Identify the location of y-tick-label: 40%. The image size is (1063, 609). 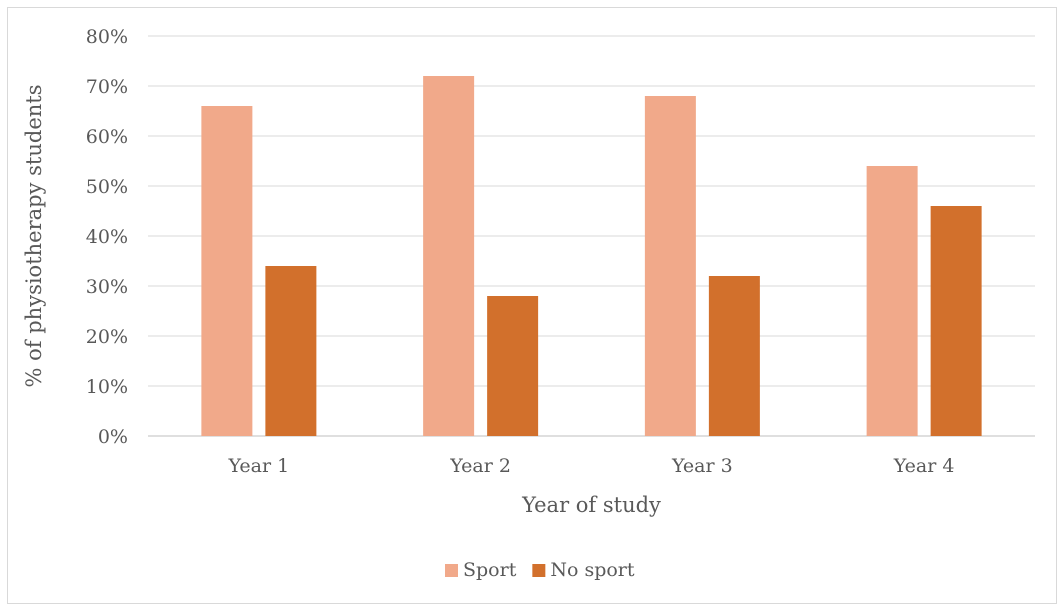
(107, 237).